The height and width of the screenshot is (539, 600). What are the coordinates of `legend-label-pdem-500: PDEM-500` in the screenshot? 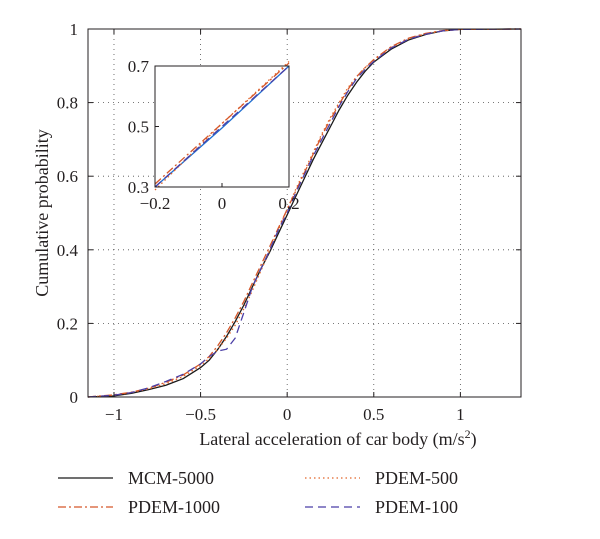 It's located at (416, 478).